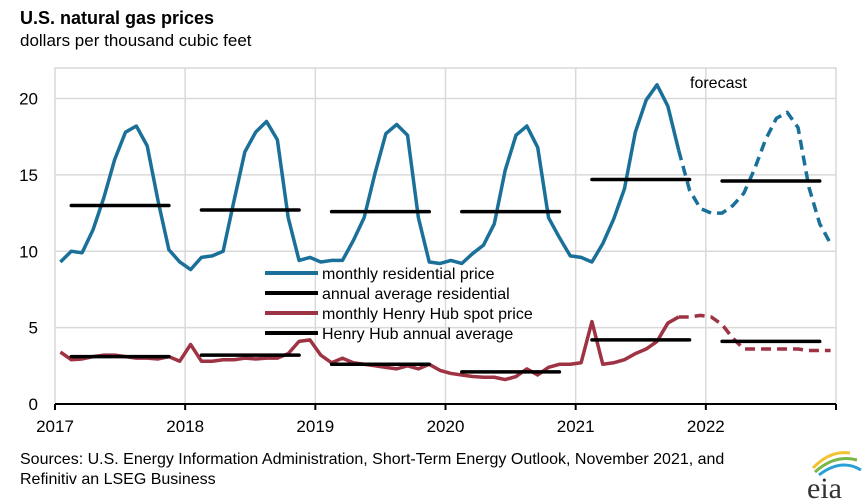  I want to click on eia-logo: eia, so click(834, 477).